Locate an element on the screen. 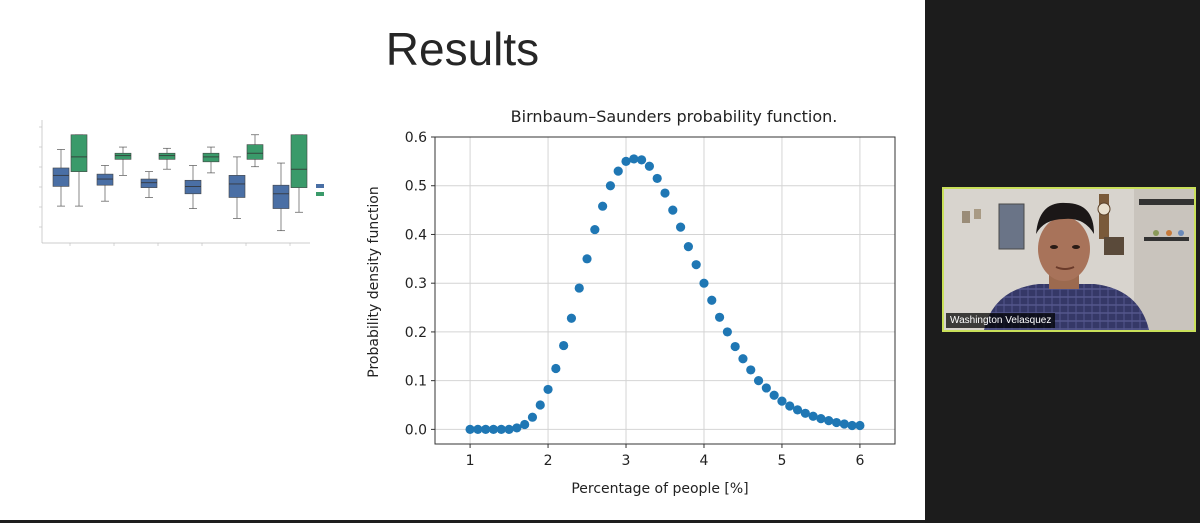 This screenshot has width=1200, height=523. participant-video-feed is located at coordinates (1069, 259).